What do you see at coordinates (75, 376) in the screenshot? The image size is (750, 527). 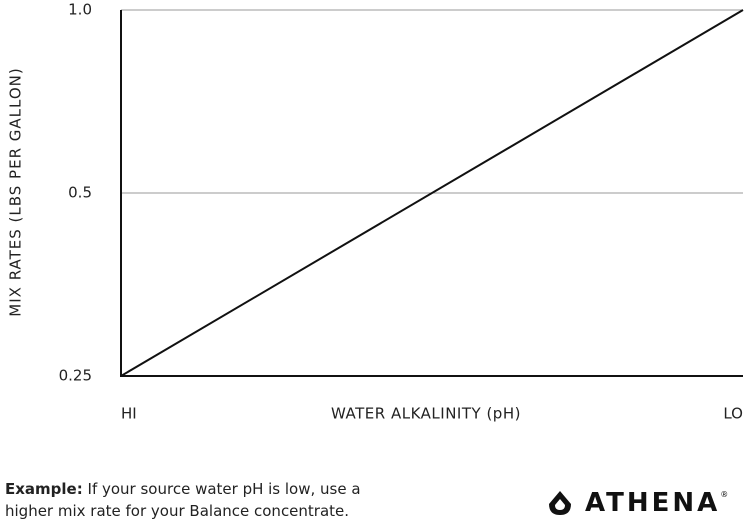 I see `y-tick-label: 0.25` at bounding box center [75, 376].